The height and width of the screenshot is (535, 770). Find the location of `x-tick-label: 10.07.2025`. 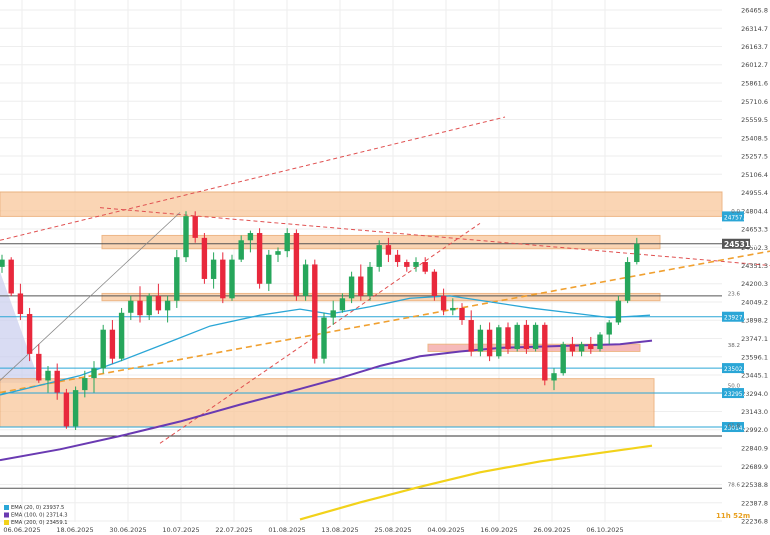

x-tick-label: 10.07.2025 is located at coordinates (180, 530).